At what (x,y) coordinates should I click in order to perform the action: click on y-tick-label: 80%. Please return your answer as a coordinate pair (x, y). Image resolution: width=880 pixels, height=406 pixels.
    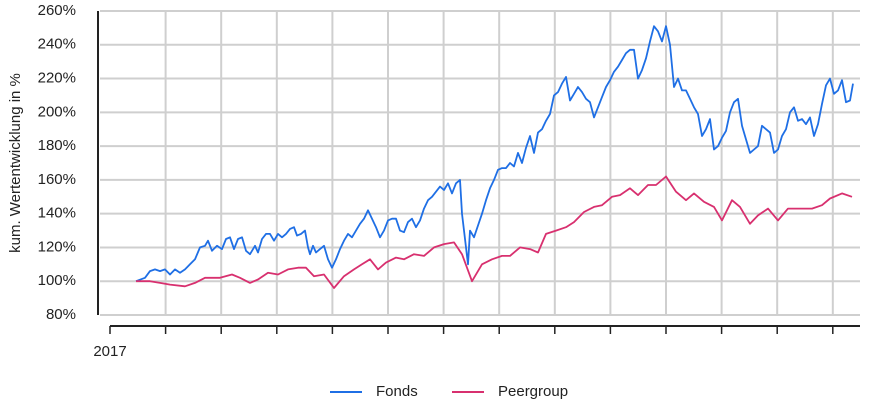
    Looking at the image, I should click on (61, 314).